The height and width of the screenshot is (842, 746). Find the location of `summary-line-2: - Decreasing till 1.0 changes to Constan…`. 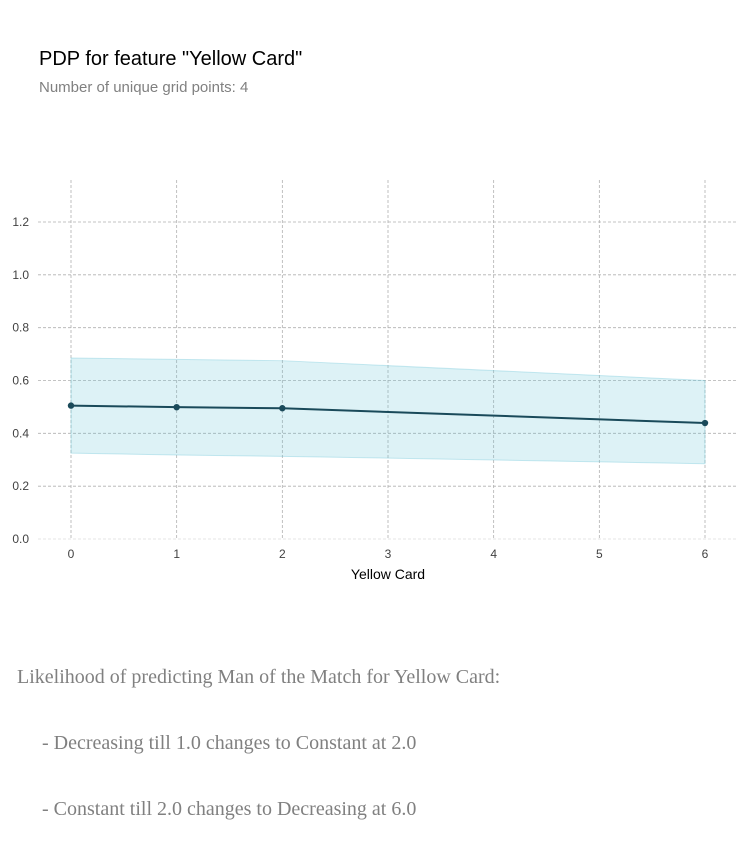

summary-line-2: - Decreasing till 1.0 changes to Constan… is located at coordinates (217, 743).